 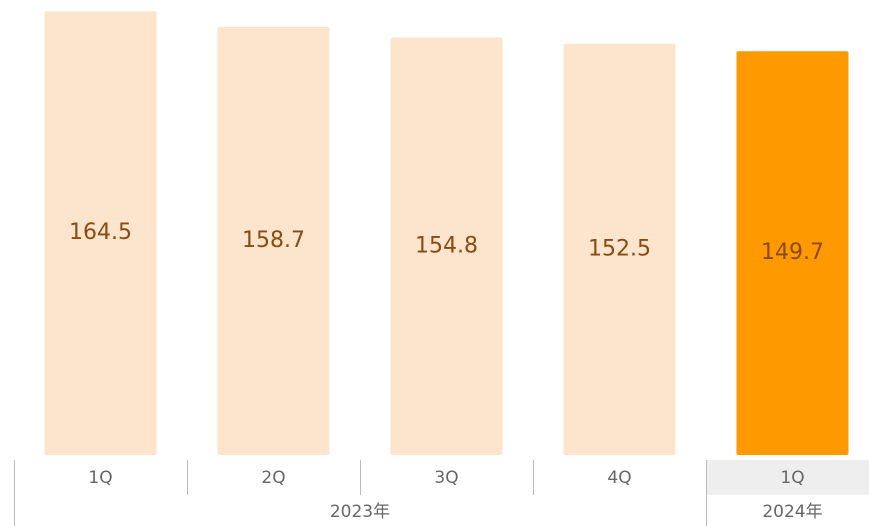 I want to click on value-label: 164.5, so click(x=100, y=232).